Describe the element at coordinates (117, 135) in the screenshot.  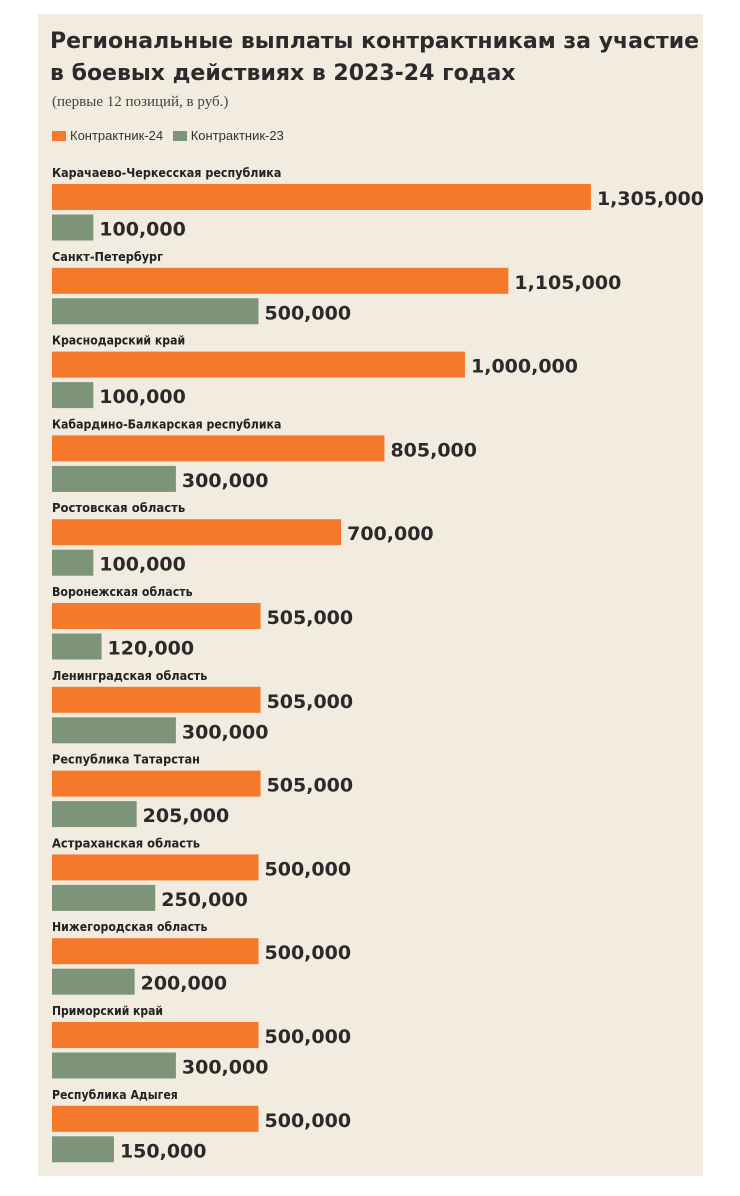
I see `legend-label-2024: Контрактник-24` at that location.